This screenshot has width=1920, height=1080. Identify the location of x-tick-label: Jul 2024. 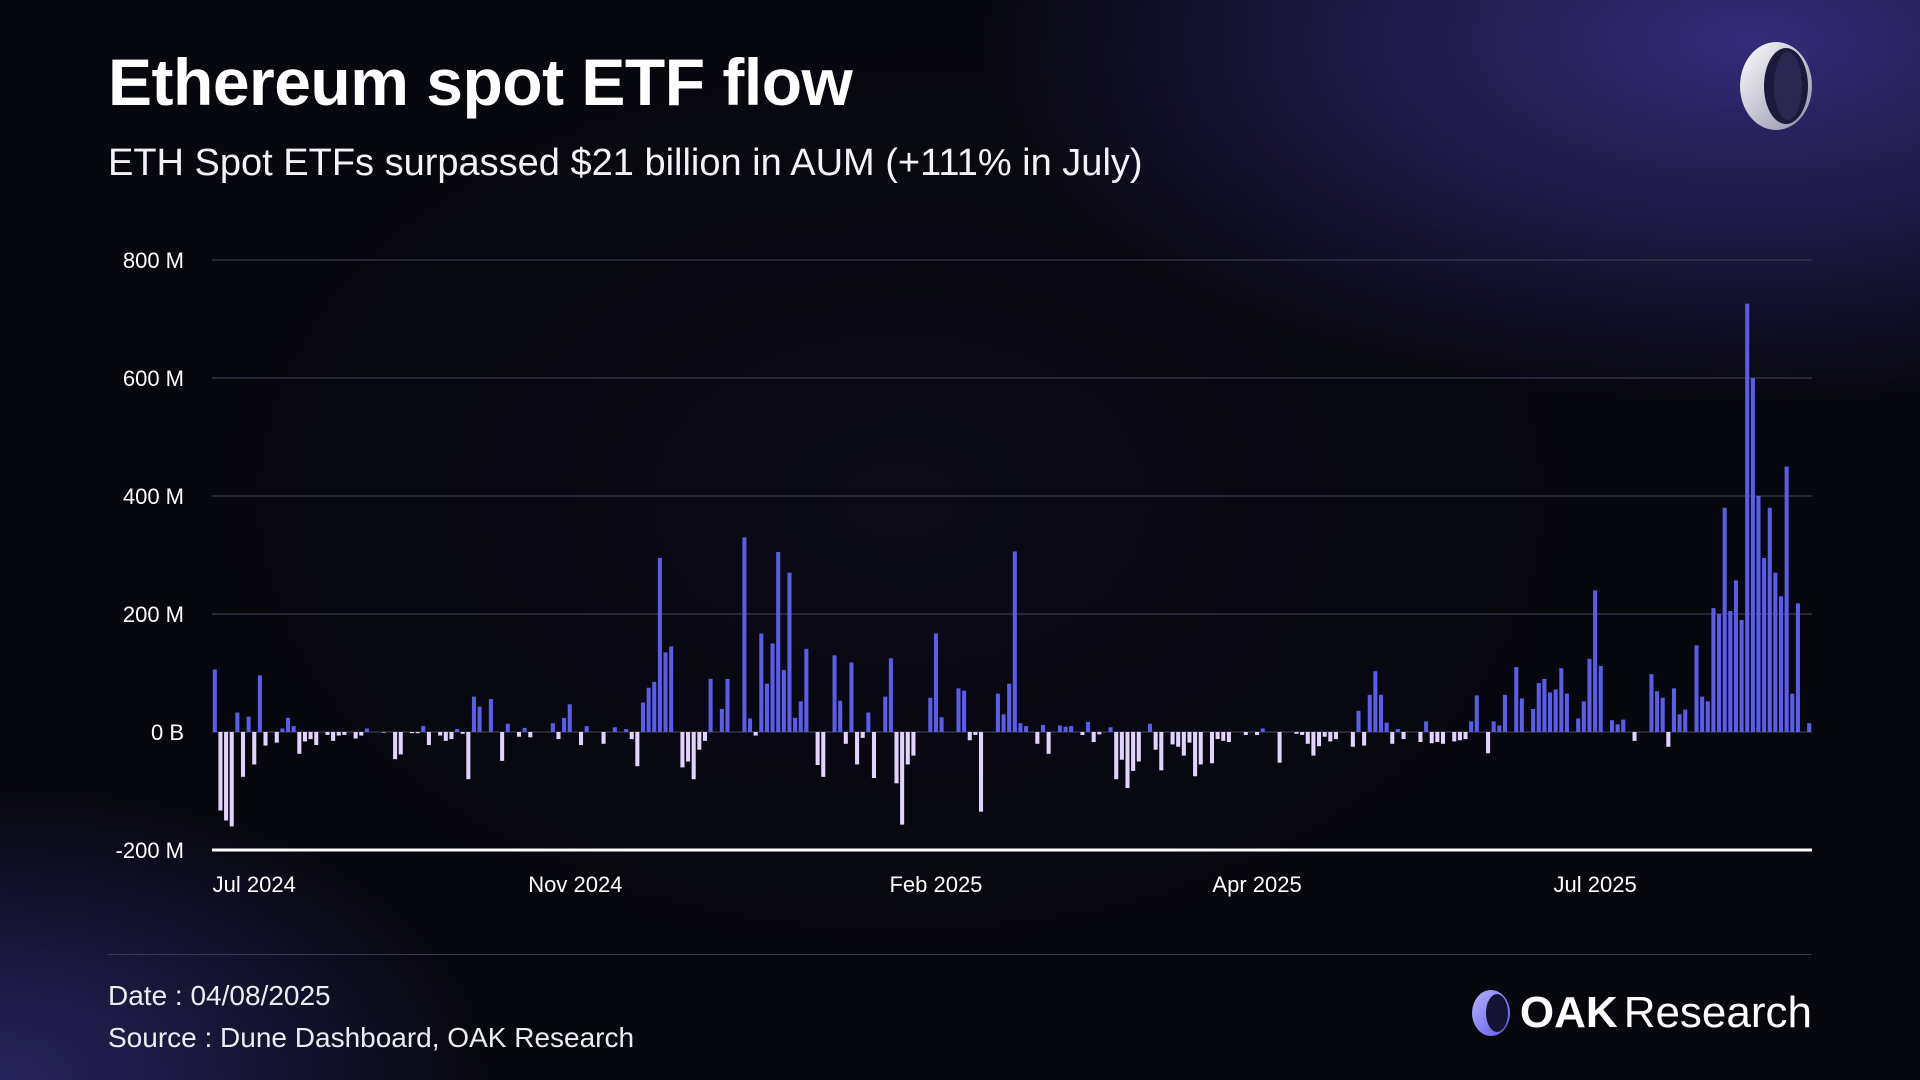
(254, 884).